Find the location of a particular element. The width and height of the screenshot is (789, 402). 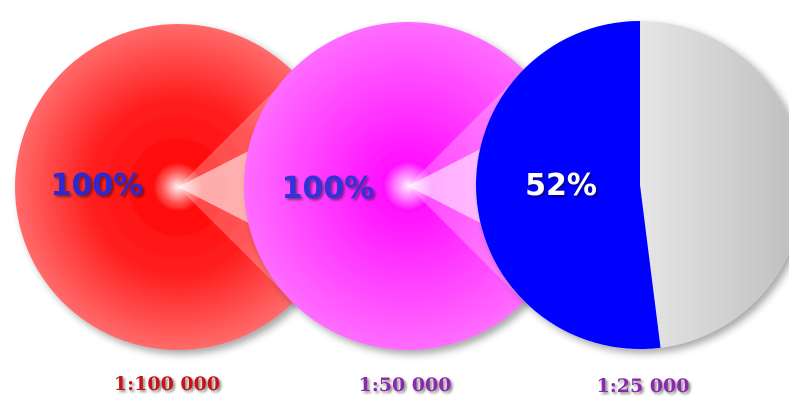

scale-label-2: 1:50 000 is located at coordinates (405, 385).